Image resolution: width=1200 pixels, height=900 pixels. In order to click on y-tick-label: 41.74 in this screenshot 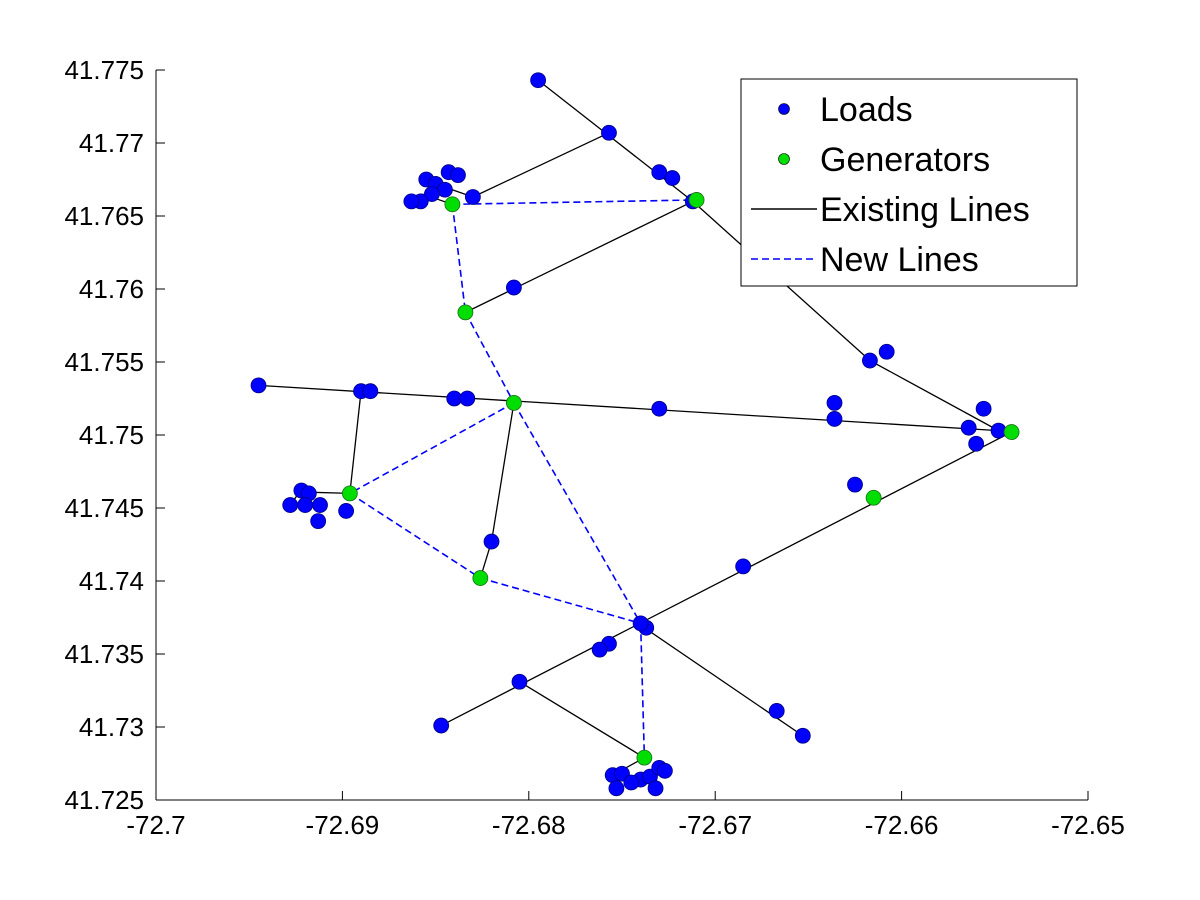, I will do `click(111, 581)`.